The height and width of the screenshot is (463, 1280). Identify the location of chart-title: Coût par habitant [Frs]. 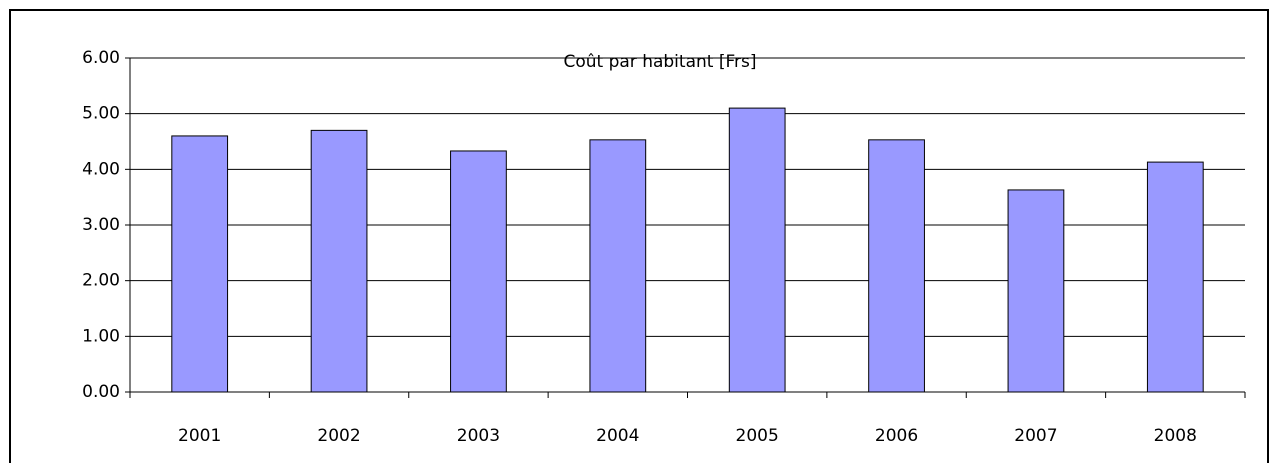
(659, 62).